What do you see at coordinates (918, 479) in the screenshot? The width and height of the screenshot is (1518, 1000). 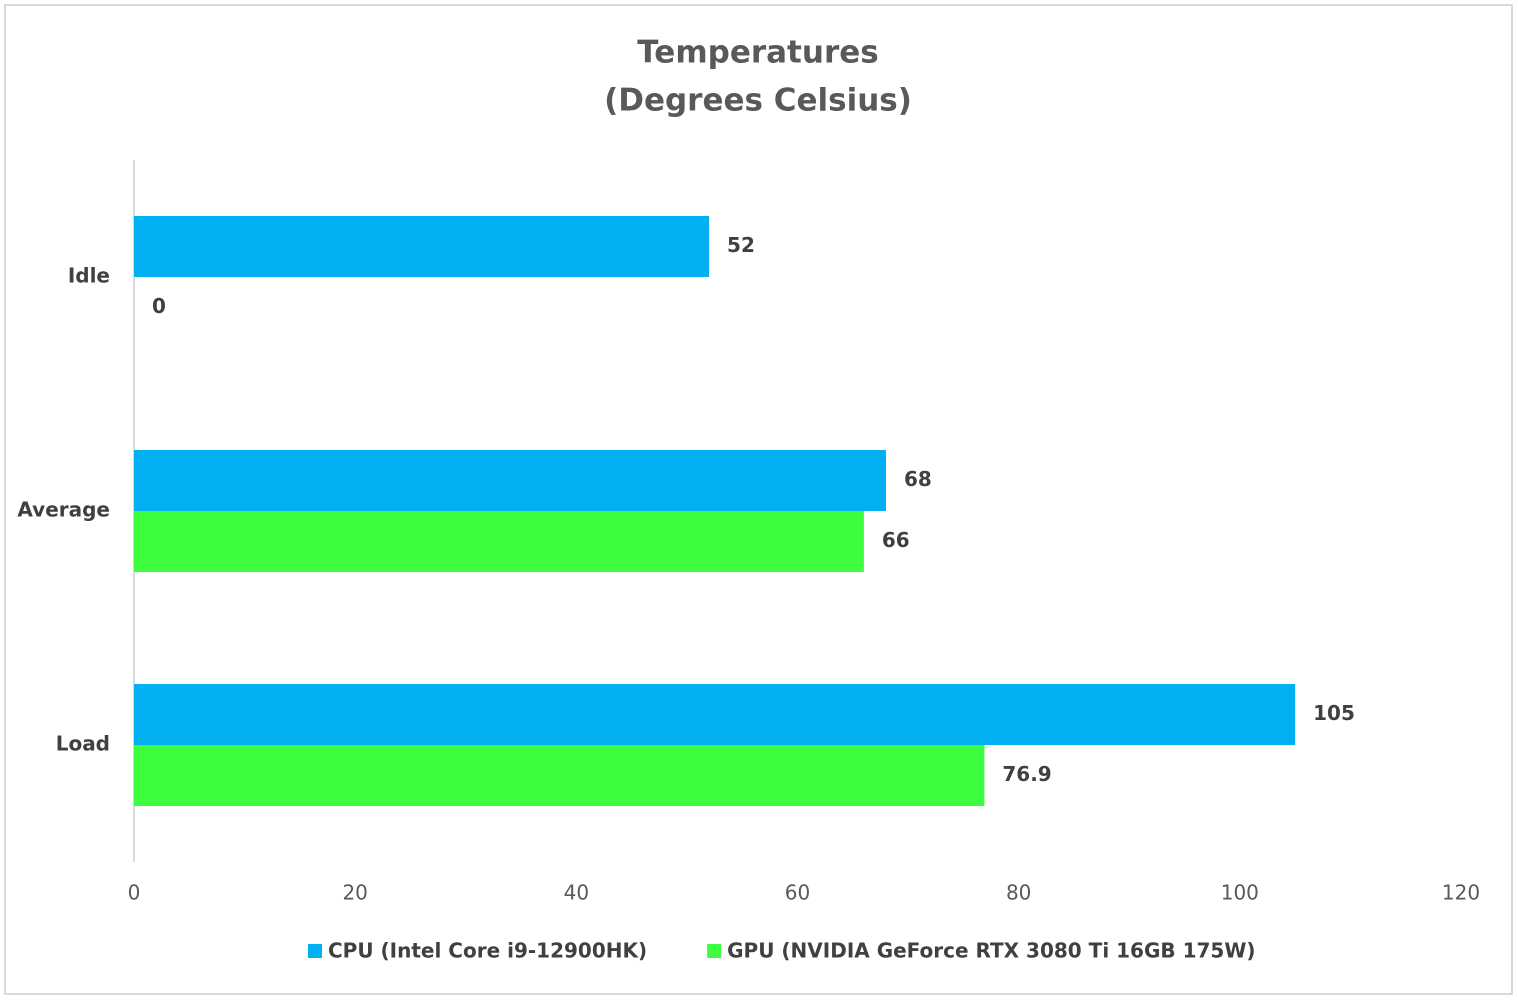 I see `data-label: 68` at bounding box center [918, 479].